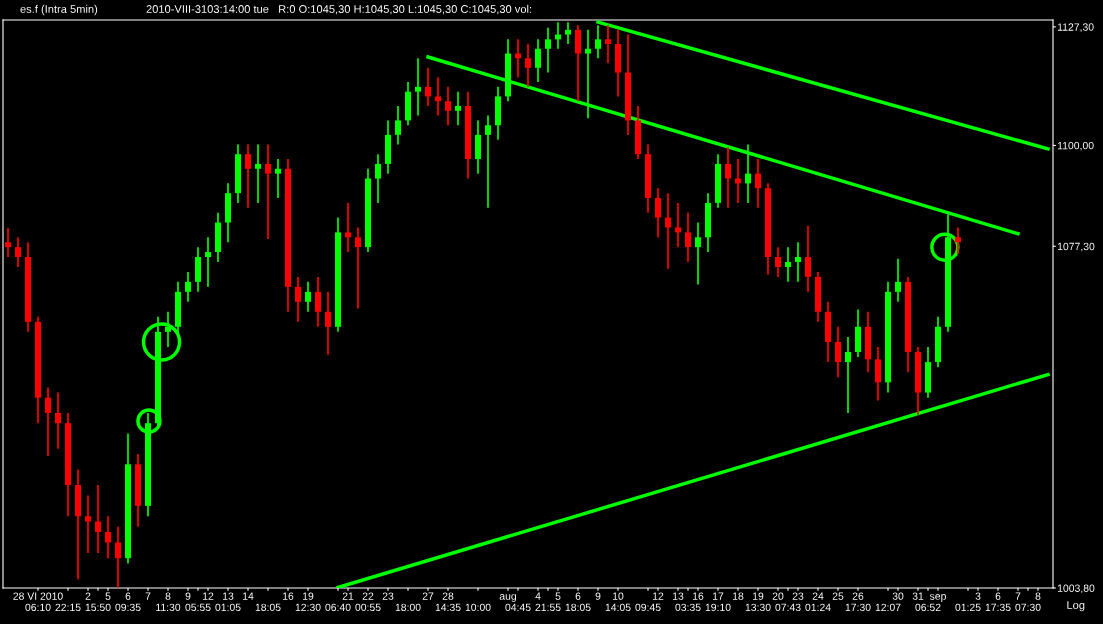 The height and width of the screenshot is (624, 1103). What do you see at coordinates (1075, 146) in the screenshot?
I see `y-tick-label: 1100,00` at bounding box center [1075, 146].